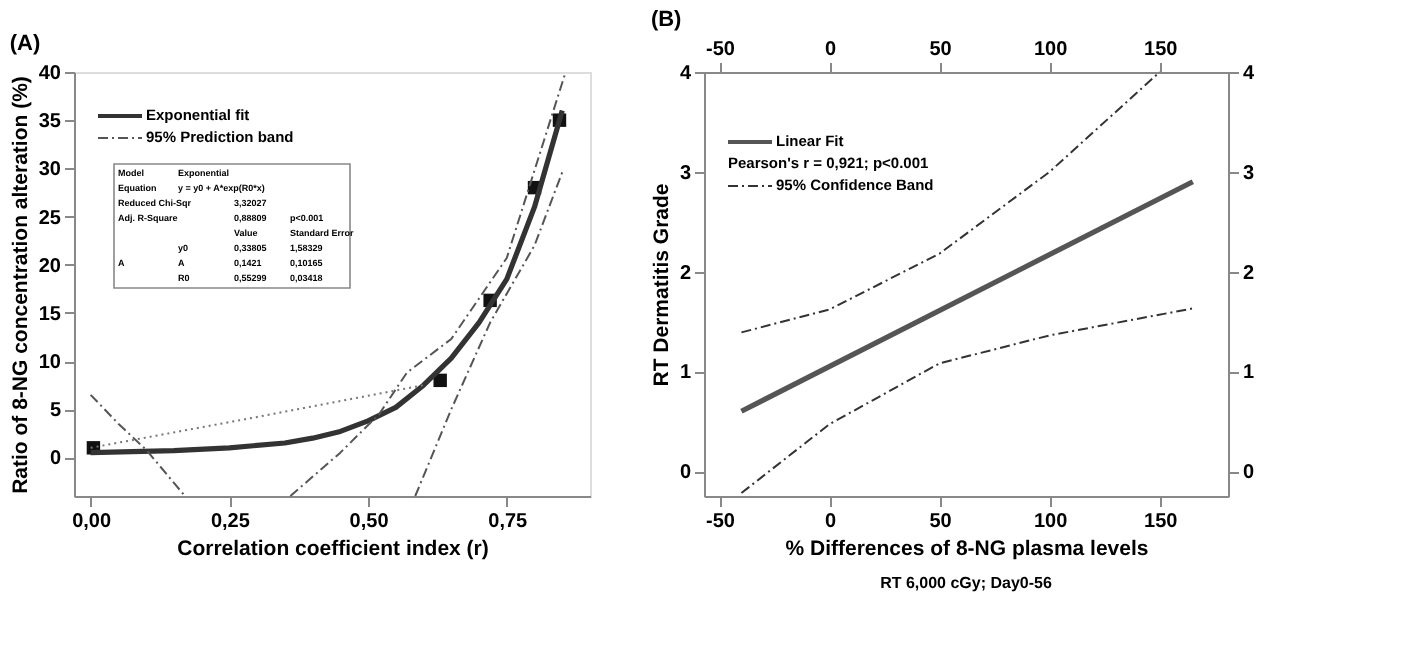 The width and height of the screenshot is (1412, 650). I want to click on y2-tick-label: 0, so click(1249, 473).